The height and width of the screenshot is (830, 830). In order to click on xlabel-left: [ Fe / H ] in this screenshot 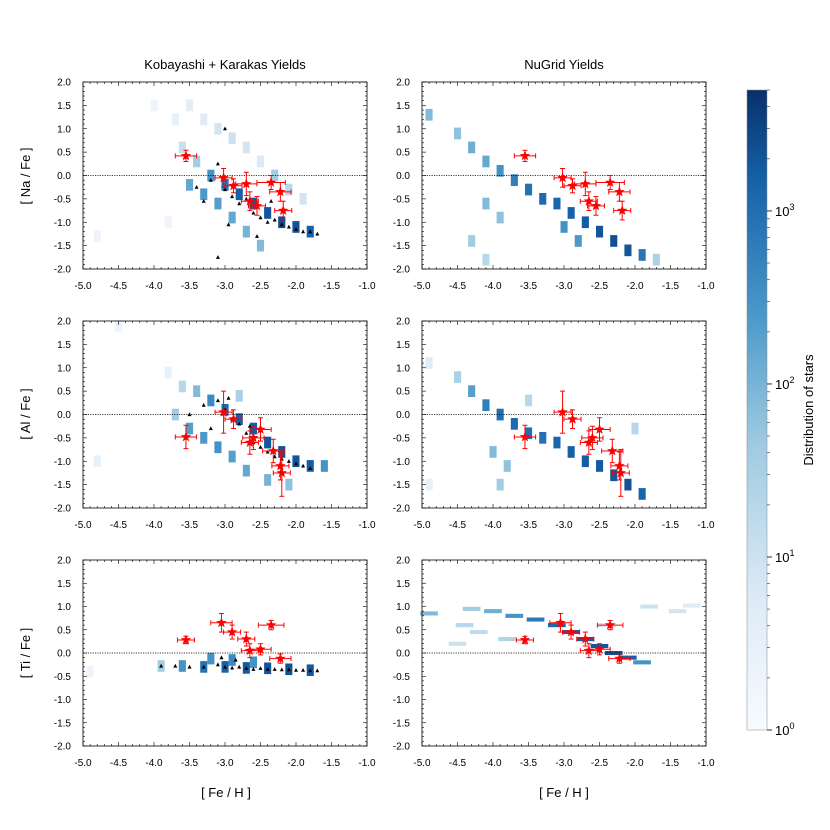, I will do `click(226, 792)`.